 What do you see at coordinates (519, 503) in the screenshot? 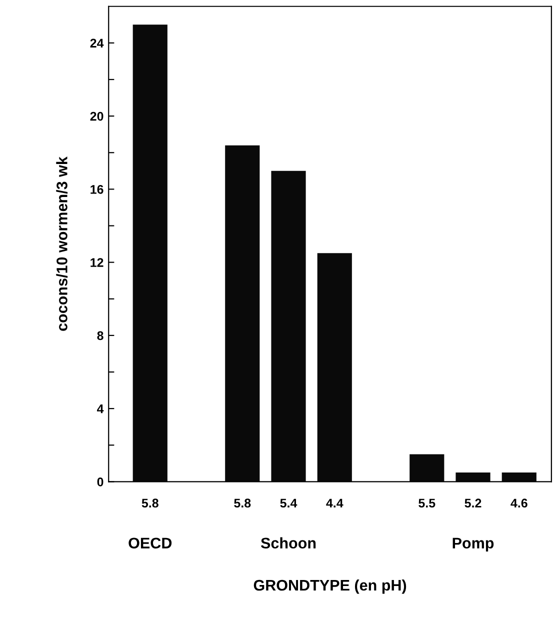
I see `x-tick-label: 4.6` at bounding box center [519, 503].